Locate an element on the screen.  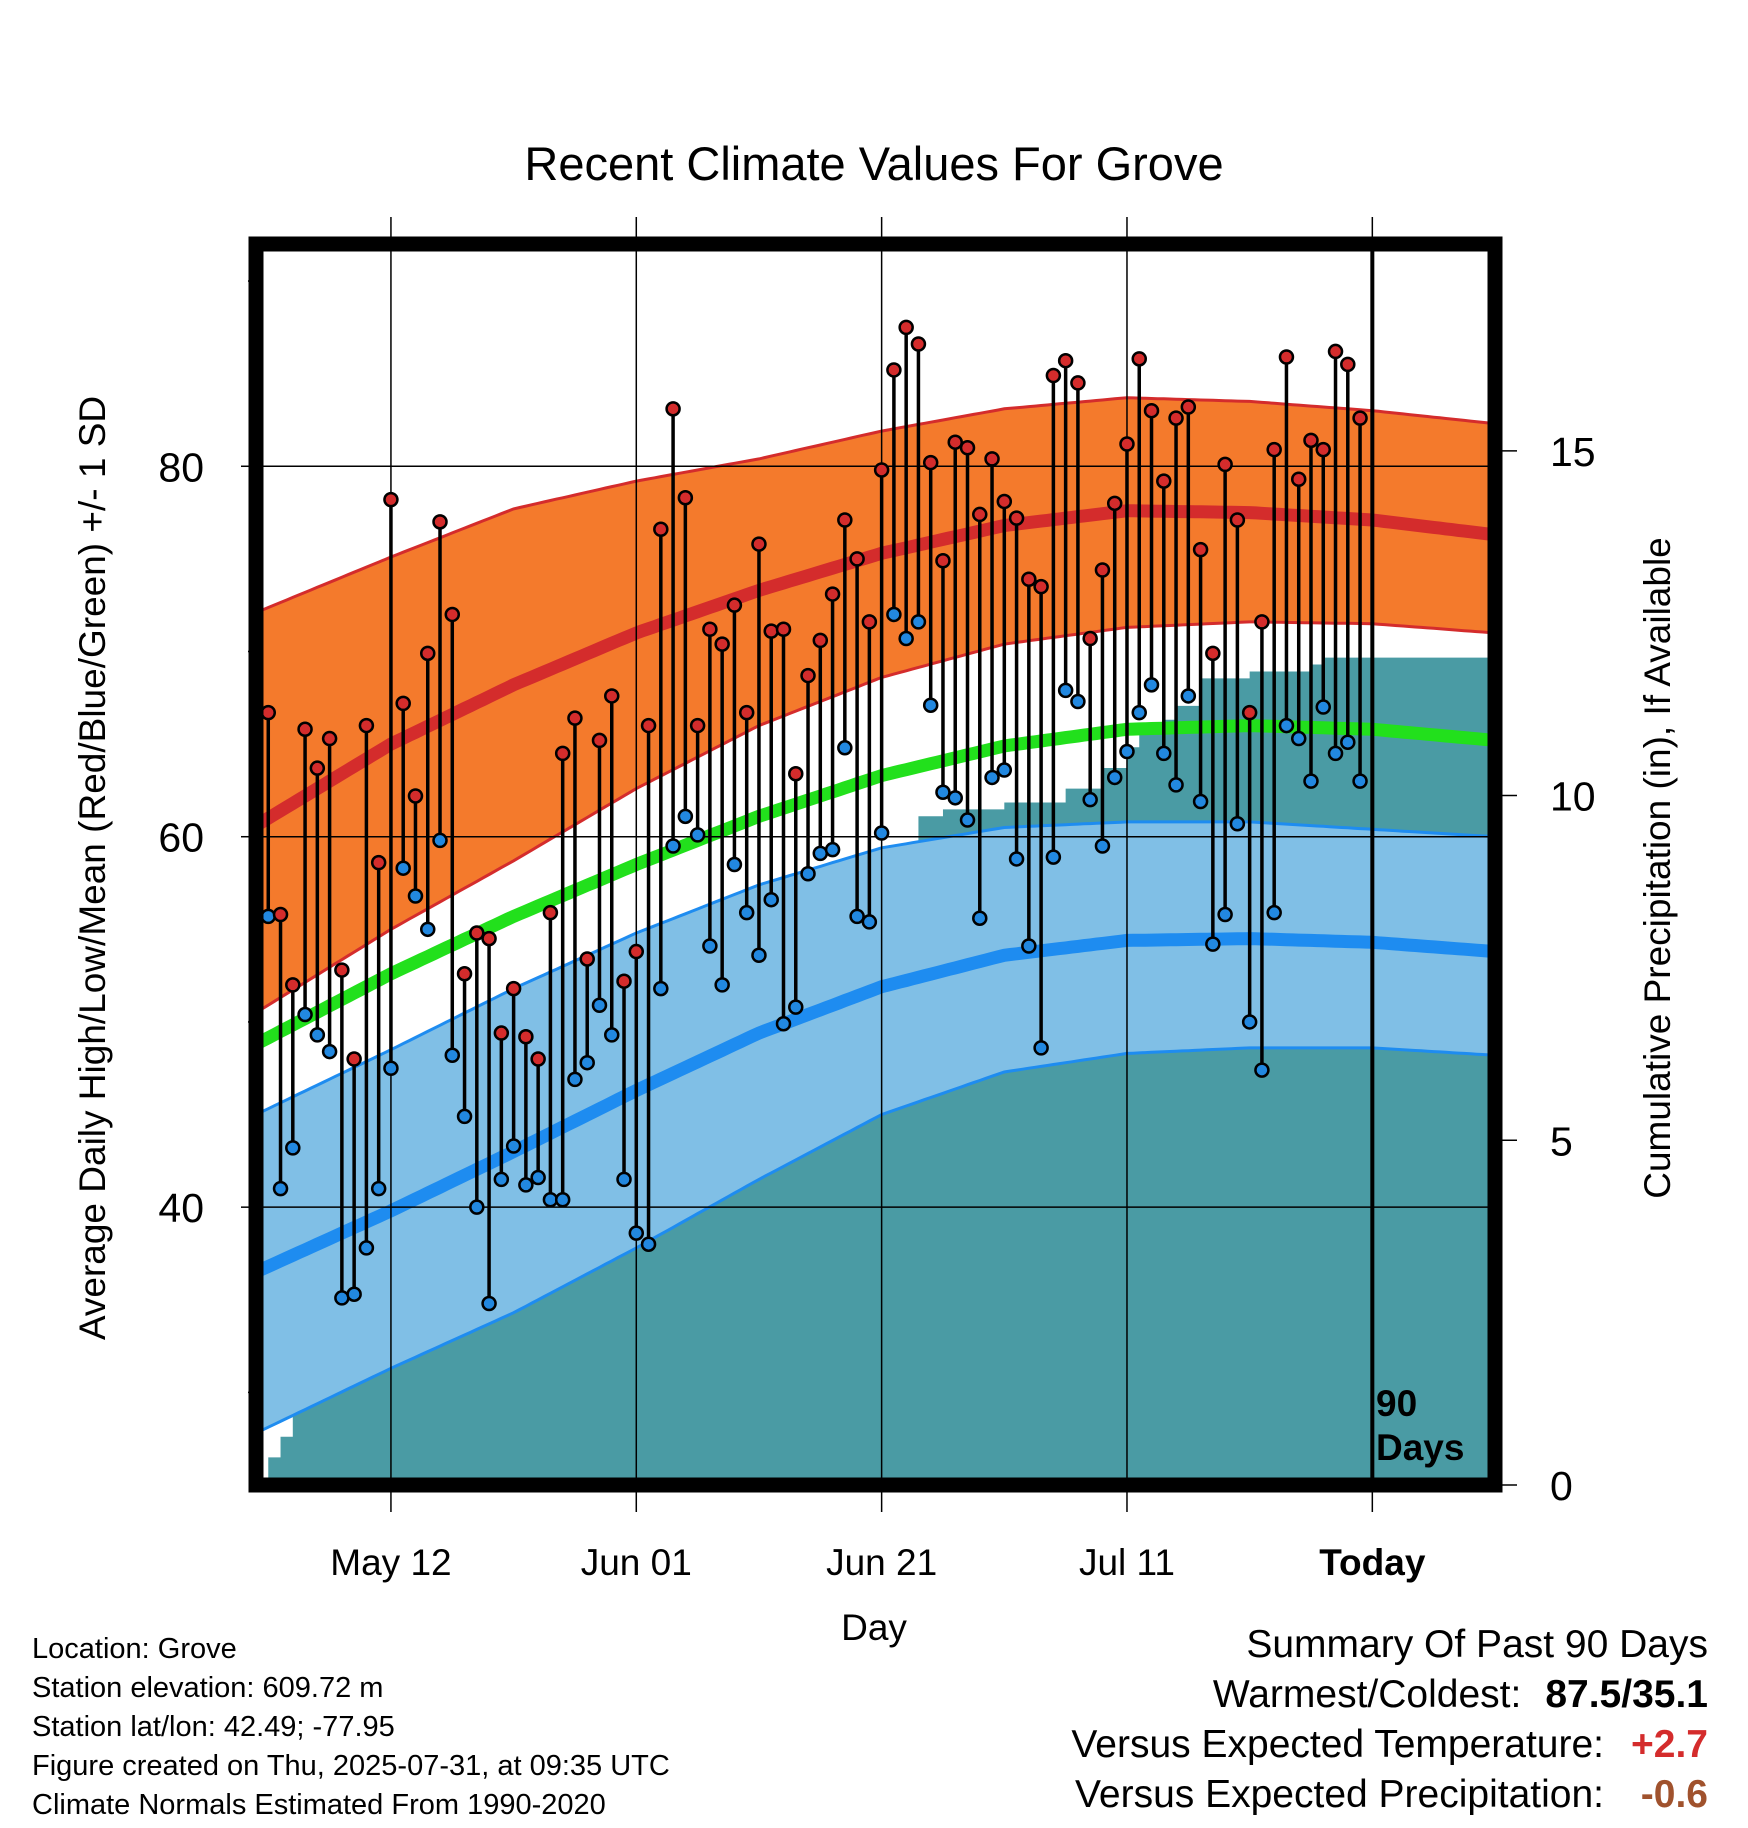
summary-title: Summary Of Past 90 Days is located at coordinates (1477, 1644).